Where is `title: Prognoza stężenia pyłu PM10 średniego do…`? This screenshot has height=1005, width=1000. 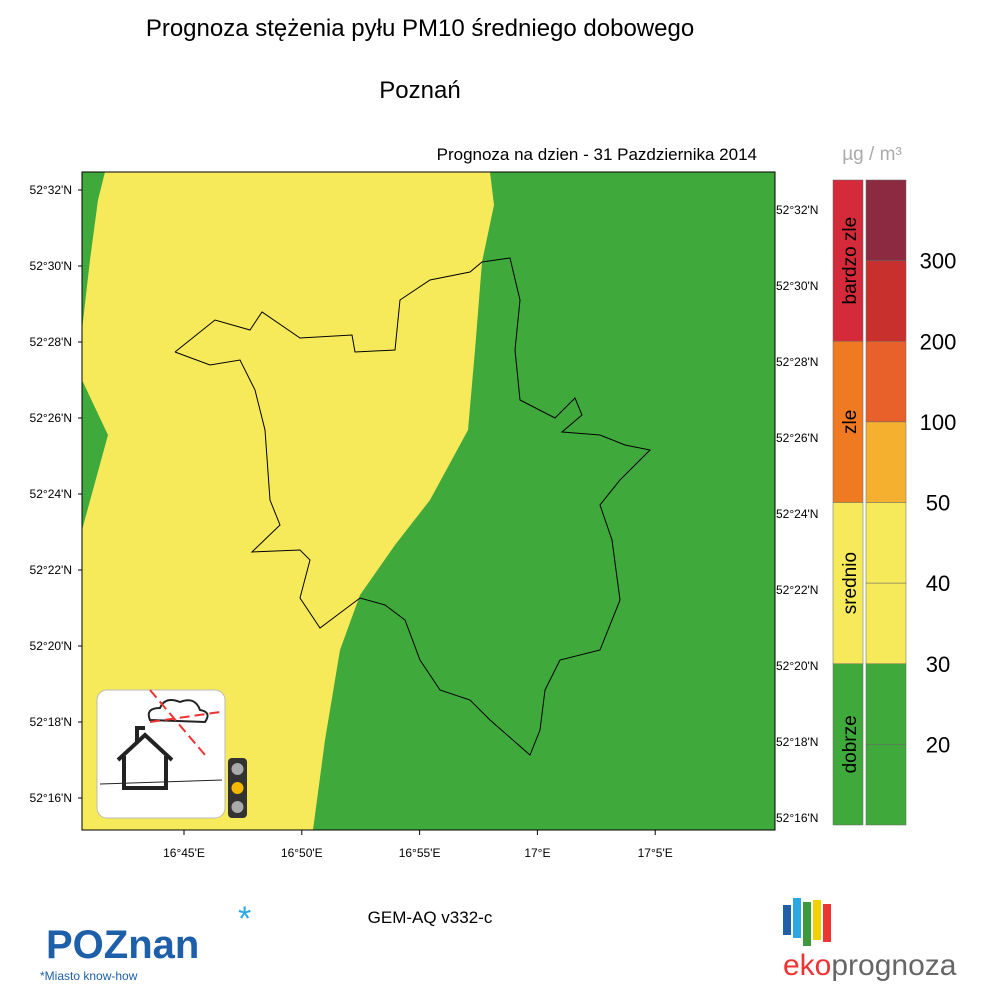
title: Prognoza stężenia pyłu PM10 średniego do… is located at coordinates (420, 28).